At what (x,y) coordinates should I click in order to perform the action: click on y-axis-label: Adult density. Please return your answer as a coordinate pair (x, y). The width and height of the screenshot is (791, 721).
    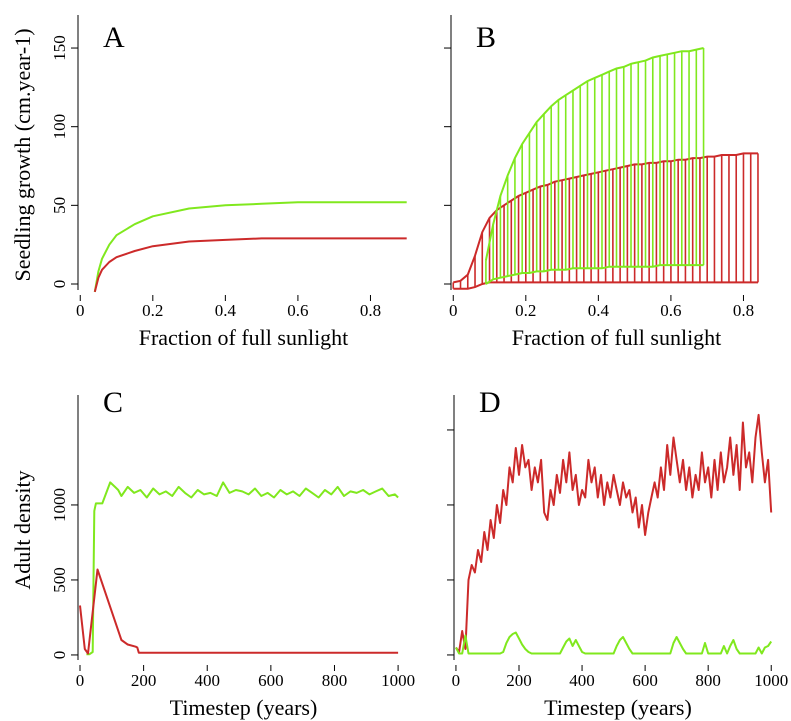
    Looking at the image, I should click on (22, 529).